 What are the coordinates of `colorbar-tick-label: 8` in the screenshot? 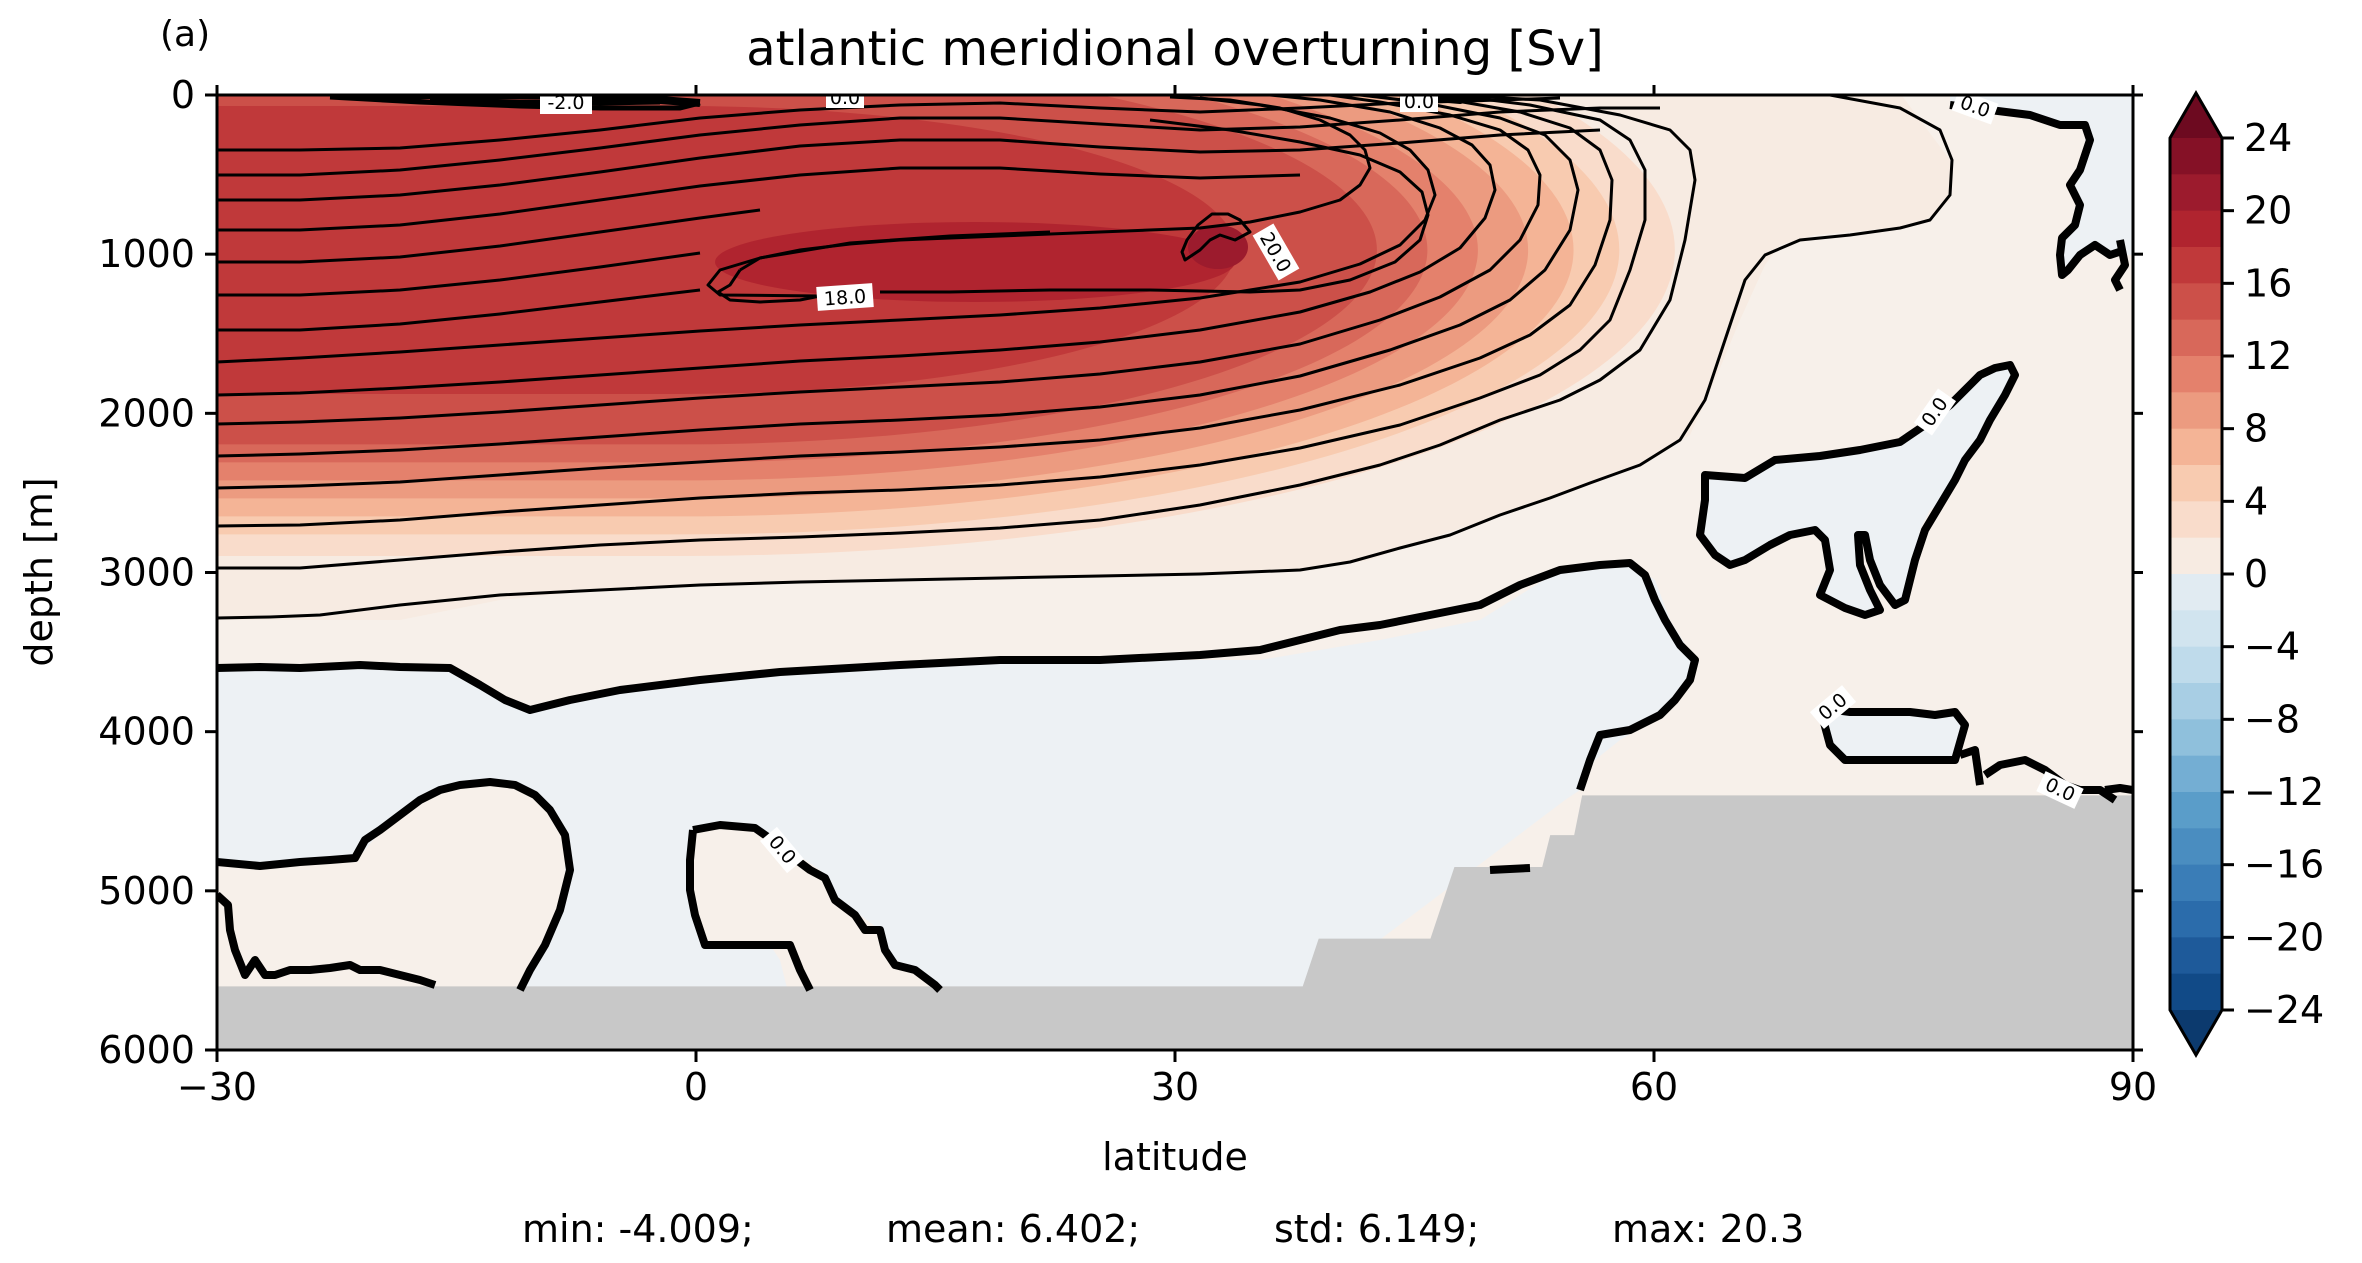 It's located at (2256, 429).